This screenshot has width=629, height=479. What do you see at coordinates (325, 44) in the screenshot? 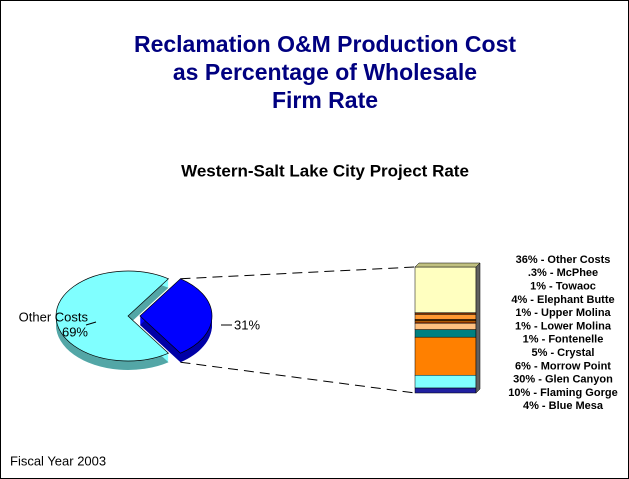
I see `title-line: Reclamation O&M Production Cost` at bounding box center [325, 44].